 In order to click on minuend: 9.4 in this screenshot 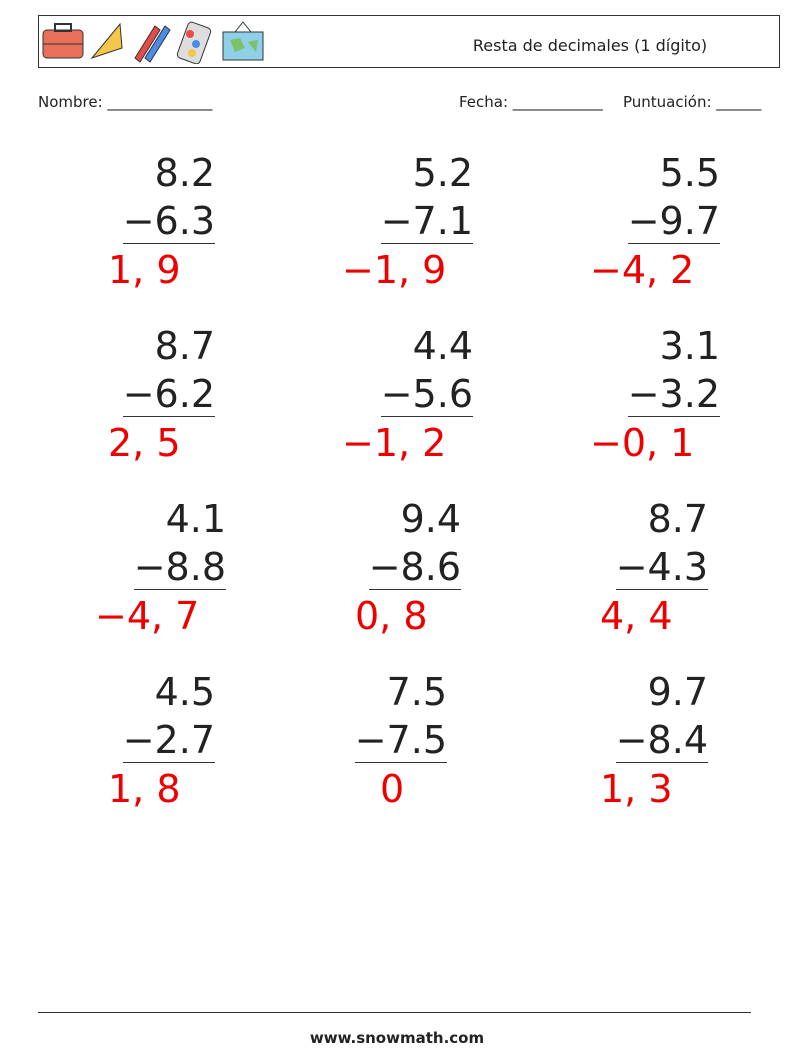, I will do `click(430, 519)`.